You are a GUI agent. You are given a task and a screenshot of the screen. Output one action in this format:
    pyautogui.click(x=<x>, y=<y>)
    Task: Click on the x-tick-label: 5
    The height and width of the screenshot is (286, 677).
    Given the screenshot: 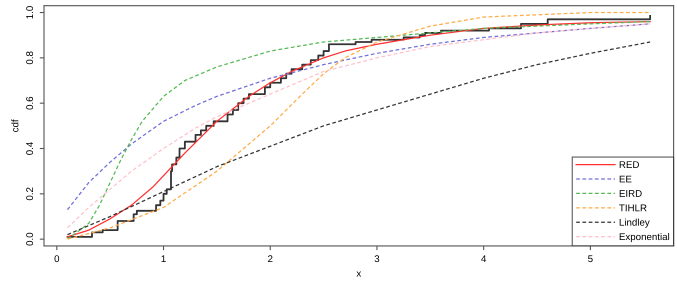 What is the action you would take?
    pyautogui.click(x=590, y=258)
    